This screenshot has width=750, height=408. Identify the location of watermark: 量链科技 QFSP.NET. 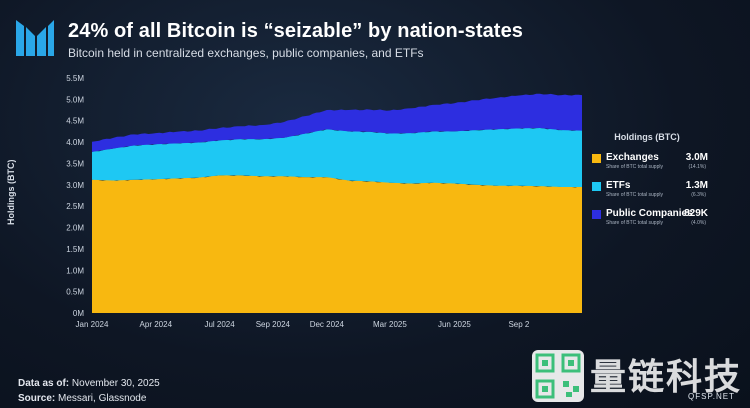
(639, 378).